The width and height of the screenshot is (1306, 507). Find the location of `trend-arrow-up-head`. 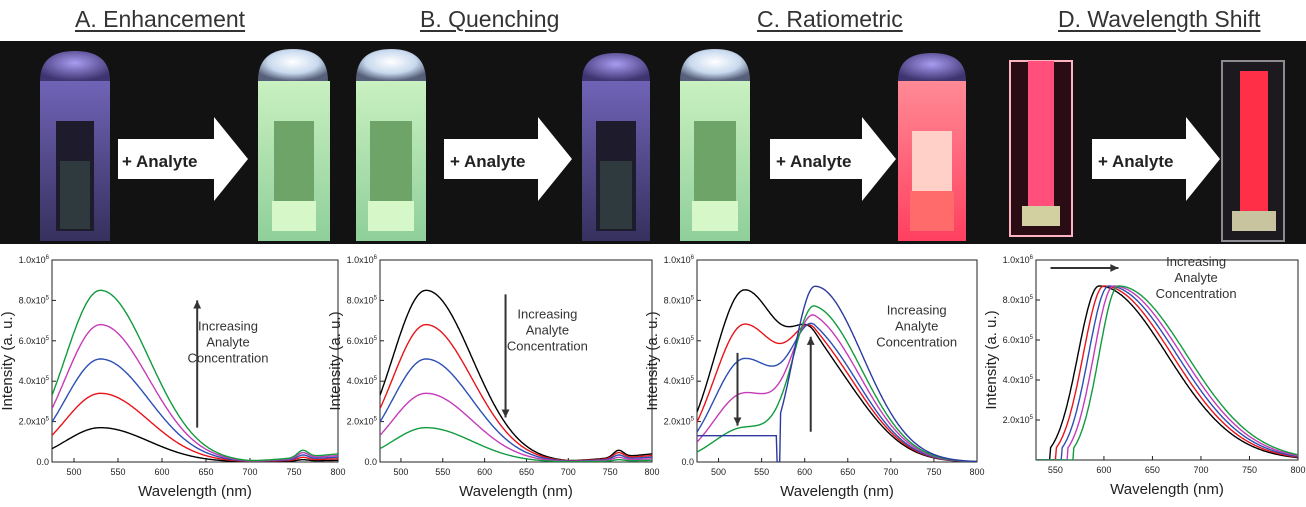

trend-arrow-up-head is located at coordinates (810, 340).